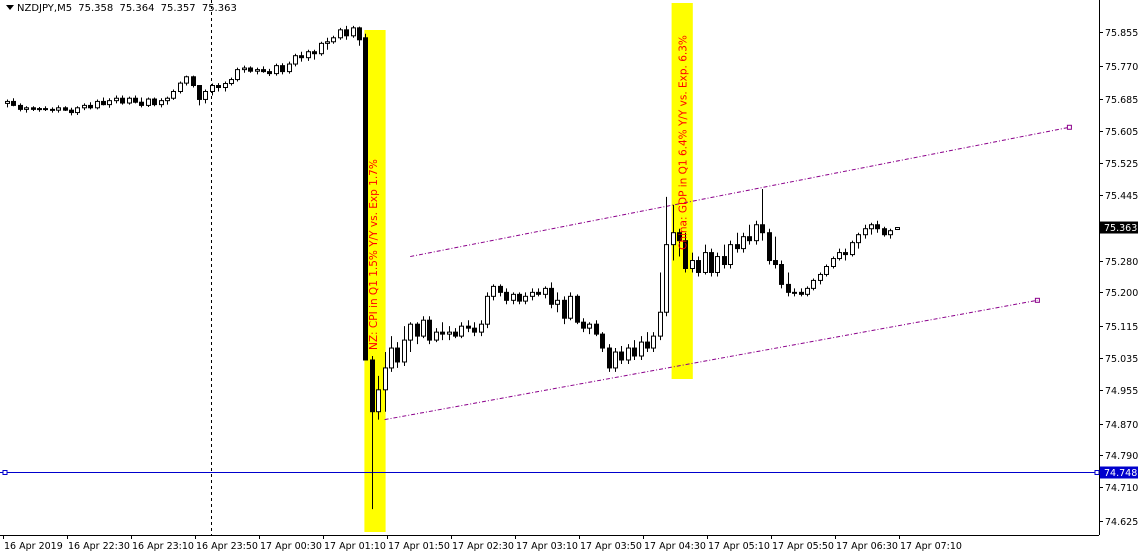 This screenshot has width=1140, height=556. Describe the element at coordinates (1121, 456) in the screenshot. I see `y-tick-label: 74.790` at that location.